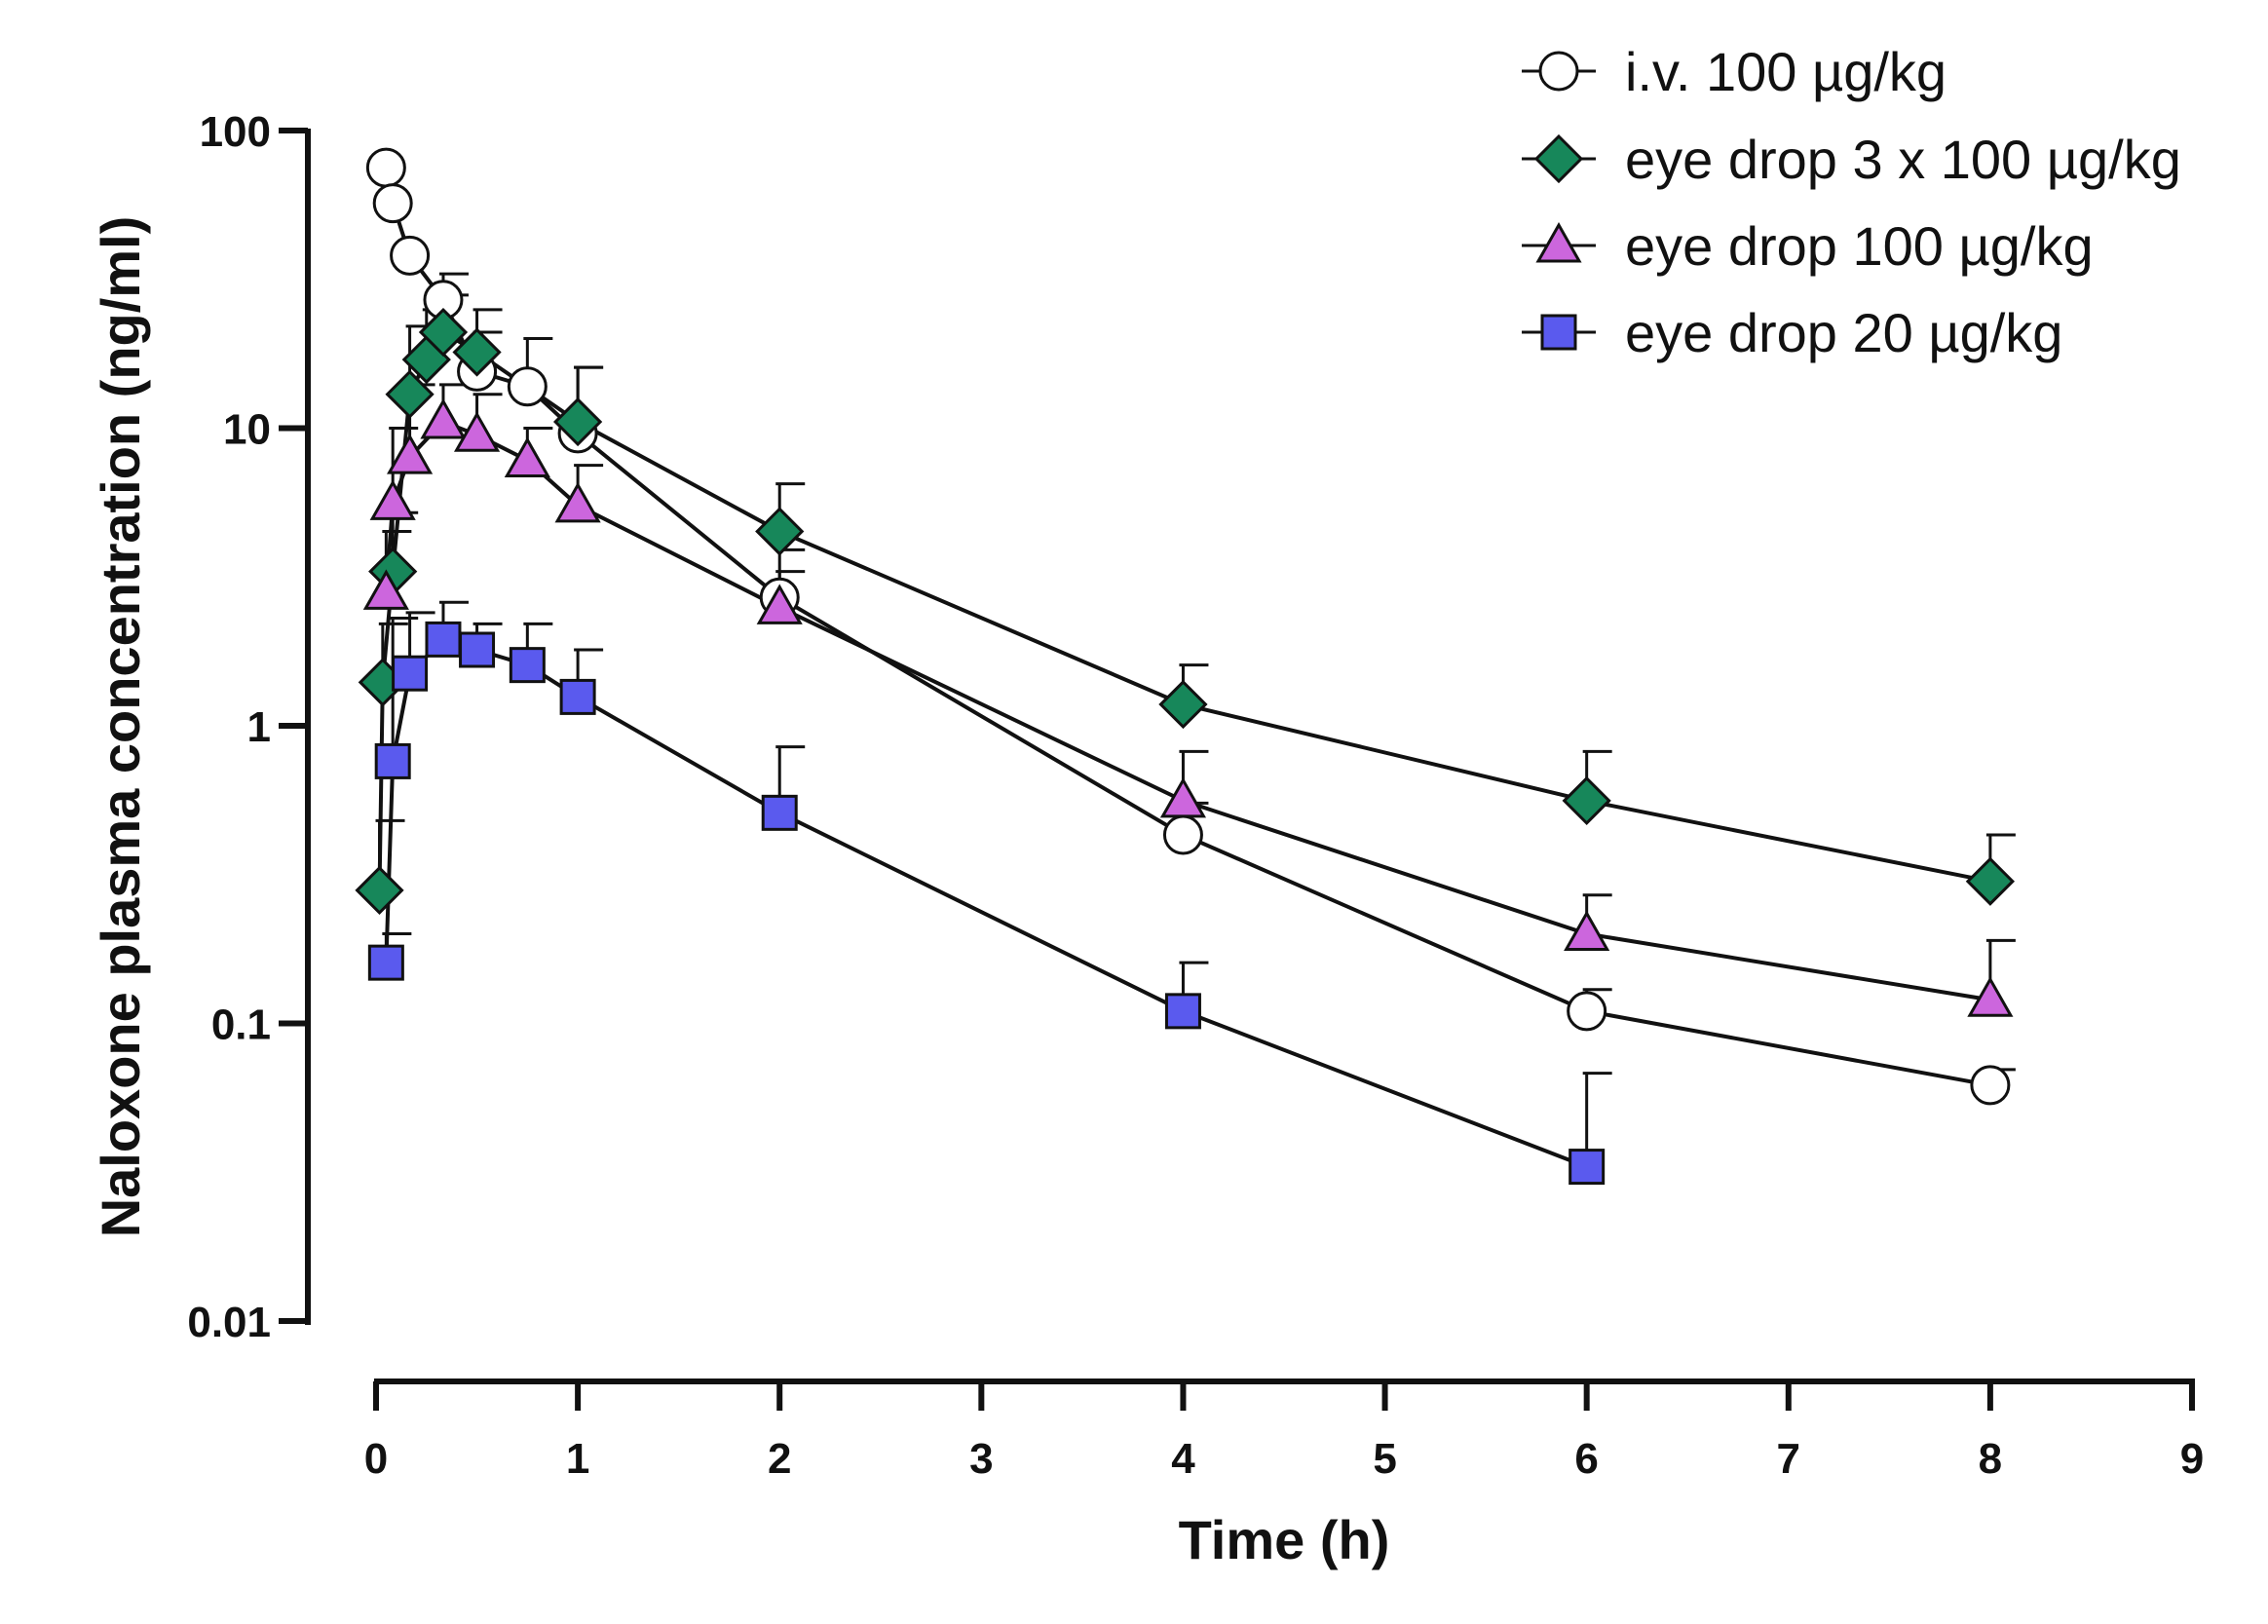  I want to click on y-tick-label: 10, so click(247, 430).